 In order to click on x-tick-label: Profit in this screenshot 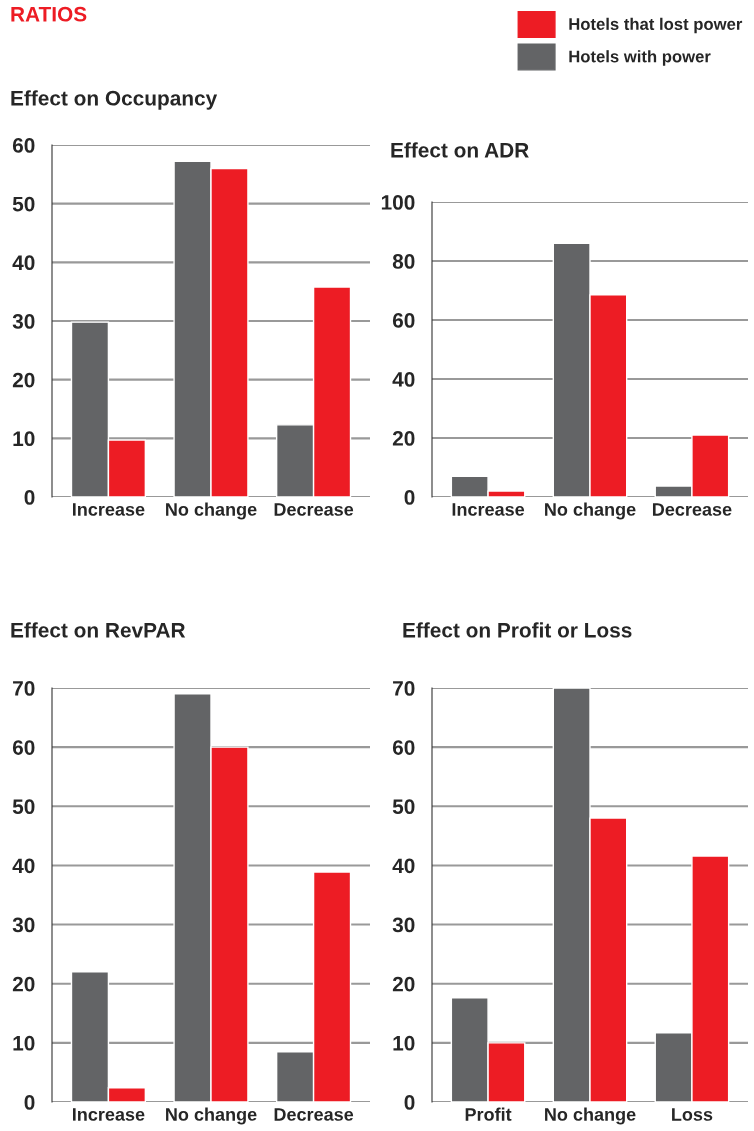, I will do `click(488, 1114)`.